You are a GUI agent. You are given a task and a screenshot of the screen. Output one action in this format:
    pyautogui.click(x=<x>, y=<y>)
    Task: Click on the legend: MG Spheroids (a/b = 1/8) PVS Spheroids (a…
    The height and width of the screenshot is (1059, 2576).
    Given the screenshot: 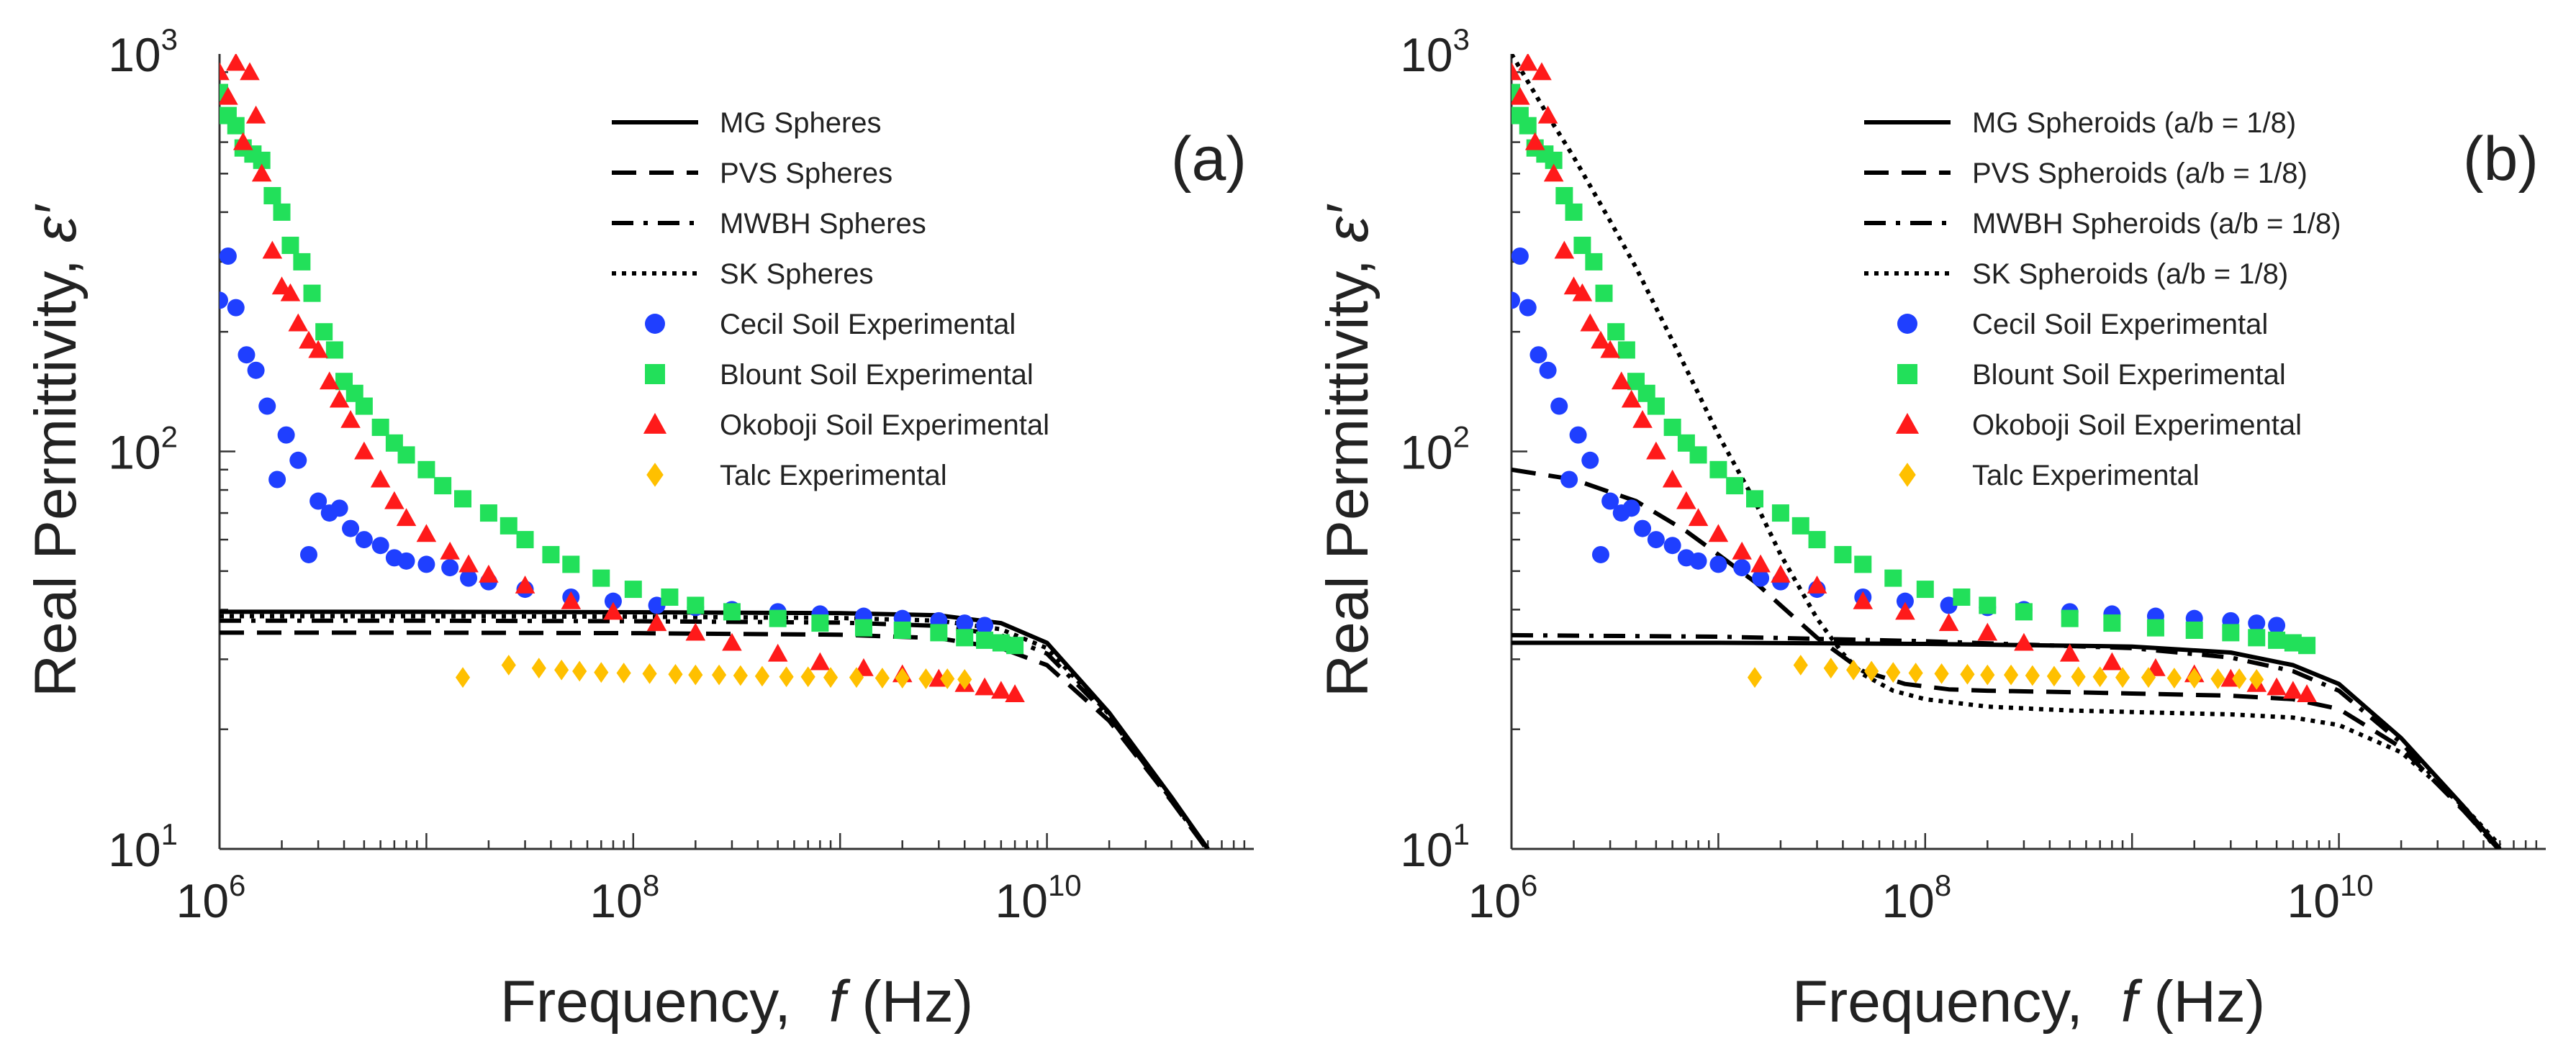 What is the action you would take?
    pyautogui.click(x=2102, y=299)
    